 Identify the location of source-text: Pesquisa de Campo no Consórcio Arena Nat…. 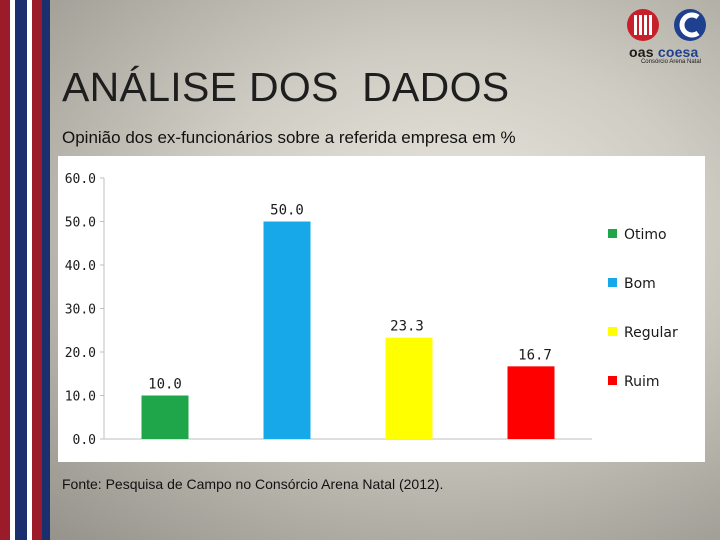
(272, 484).